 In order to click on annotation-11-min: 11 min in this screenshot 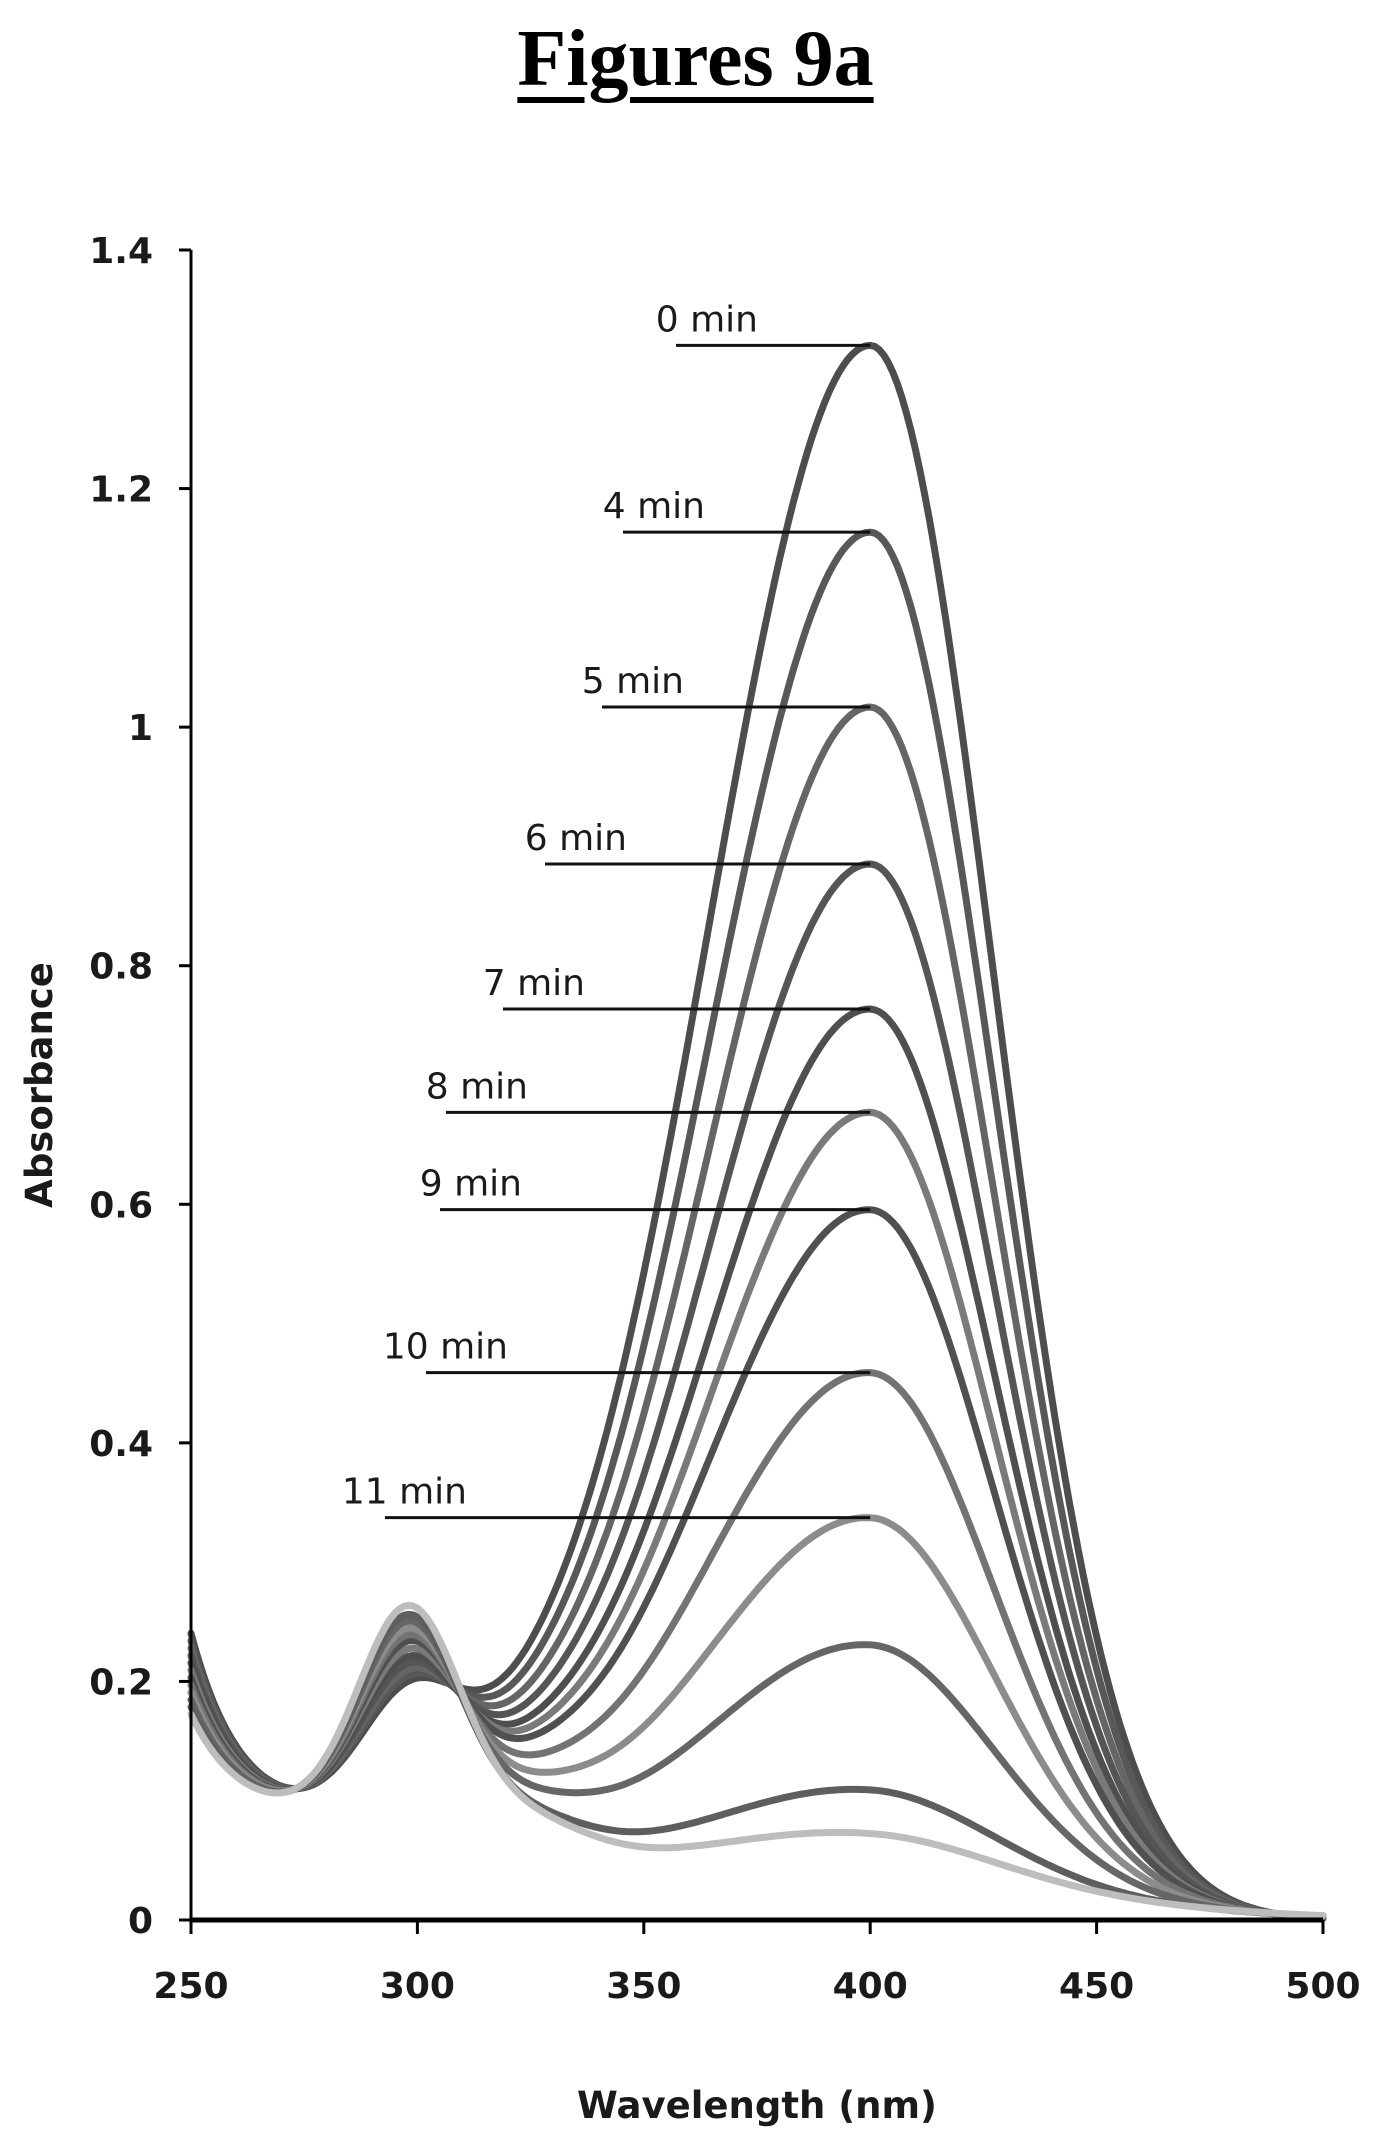, I will do `click(404, 1492)`.